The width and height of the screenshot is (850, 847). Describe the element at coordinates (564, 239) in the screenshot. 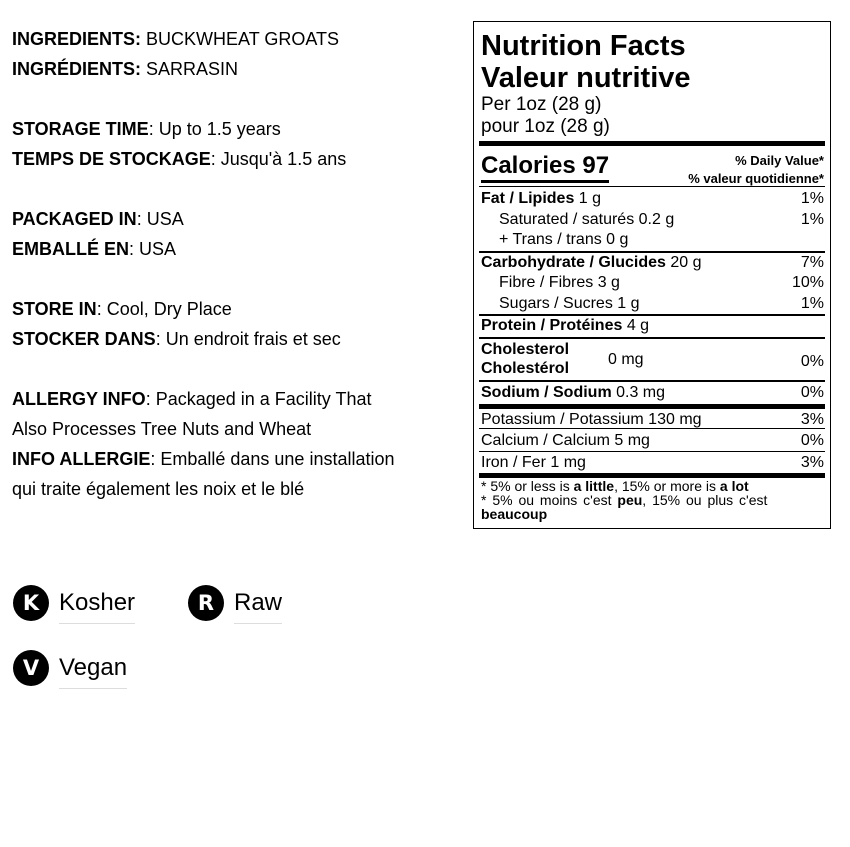

I see `row-trans: + Trans / trans 0 g` at that location.